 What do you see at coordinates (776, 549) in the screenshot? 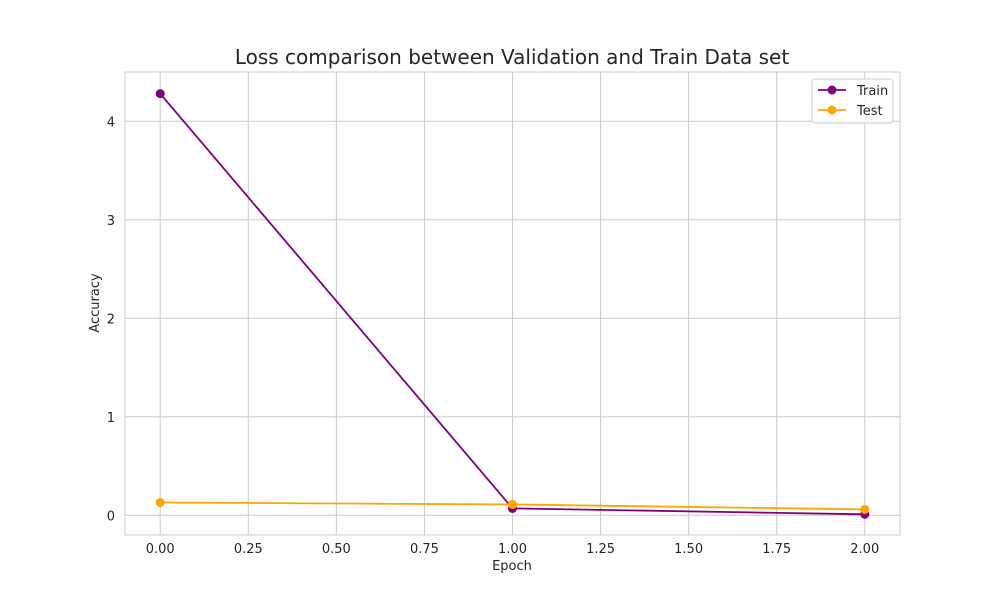
I see `x-tick-label: 1.75` at bounding box center [776, 549].